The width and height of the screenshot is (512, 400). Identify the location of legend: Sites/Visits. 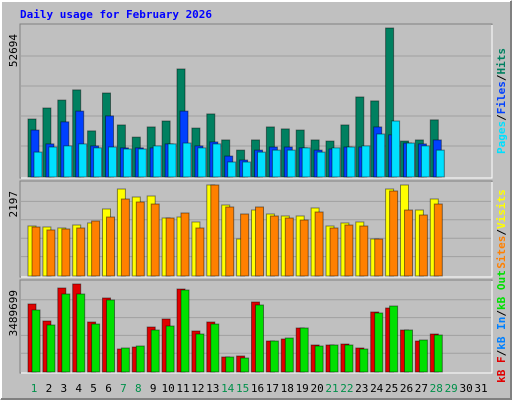
(501, 229).